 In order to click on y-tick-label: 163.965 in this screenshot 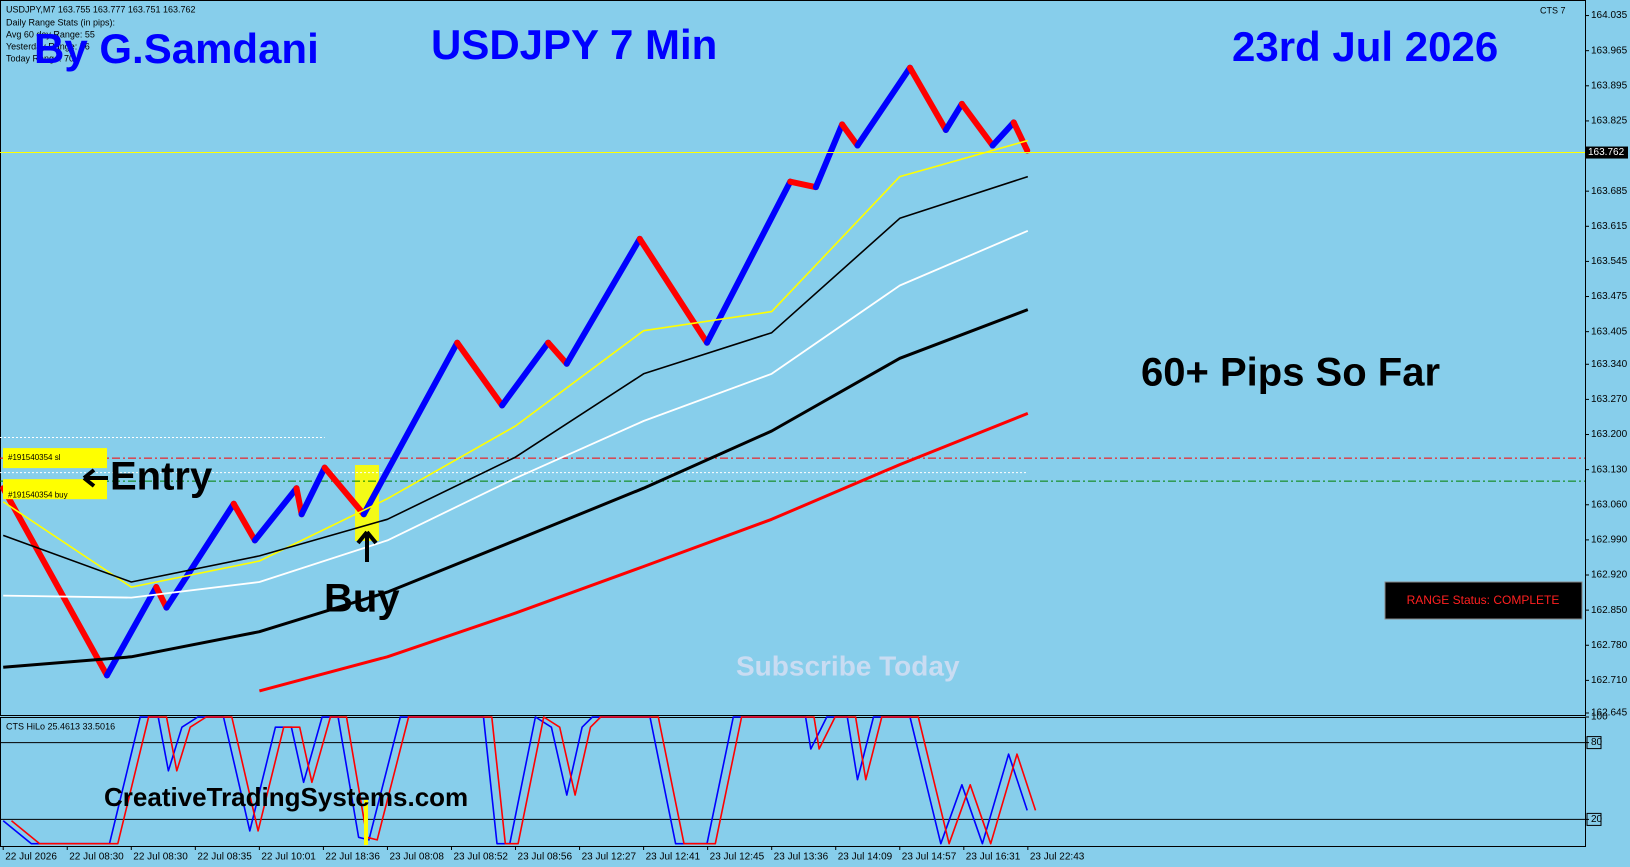, I will do `click(1609, 50)`.